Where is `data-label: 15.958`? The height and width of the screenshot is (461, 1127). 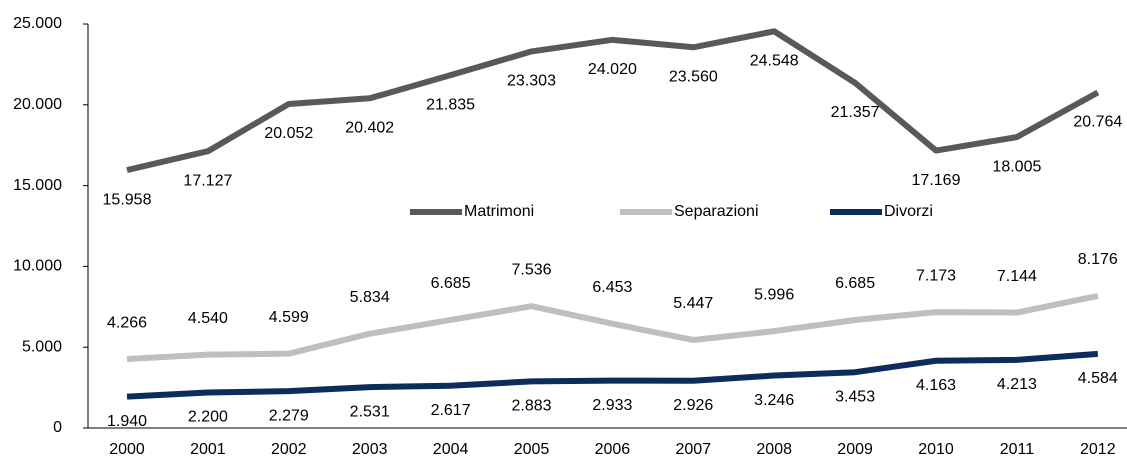
data-label: 15.958 is located at coordinates (127, 199).